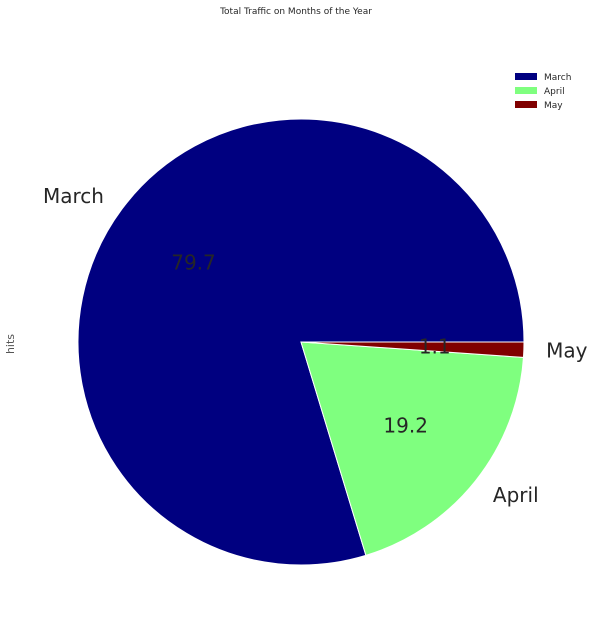  What do you see at coordinates (526, 76) in the screenshot?
I see `legend-swatch-march` at bounding box center [526, 76].